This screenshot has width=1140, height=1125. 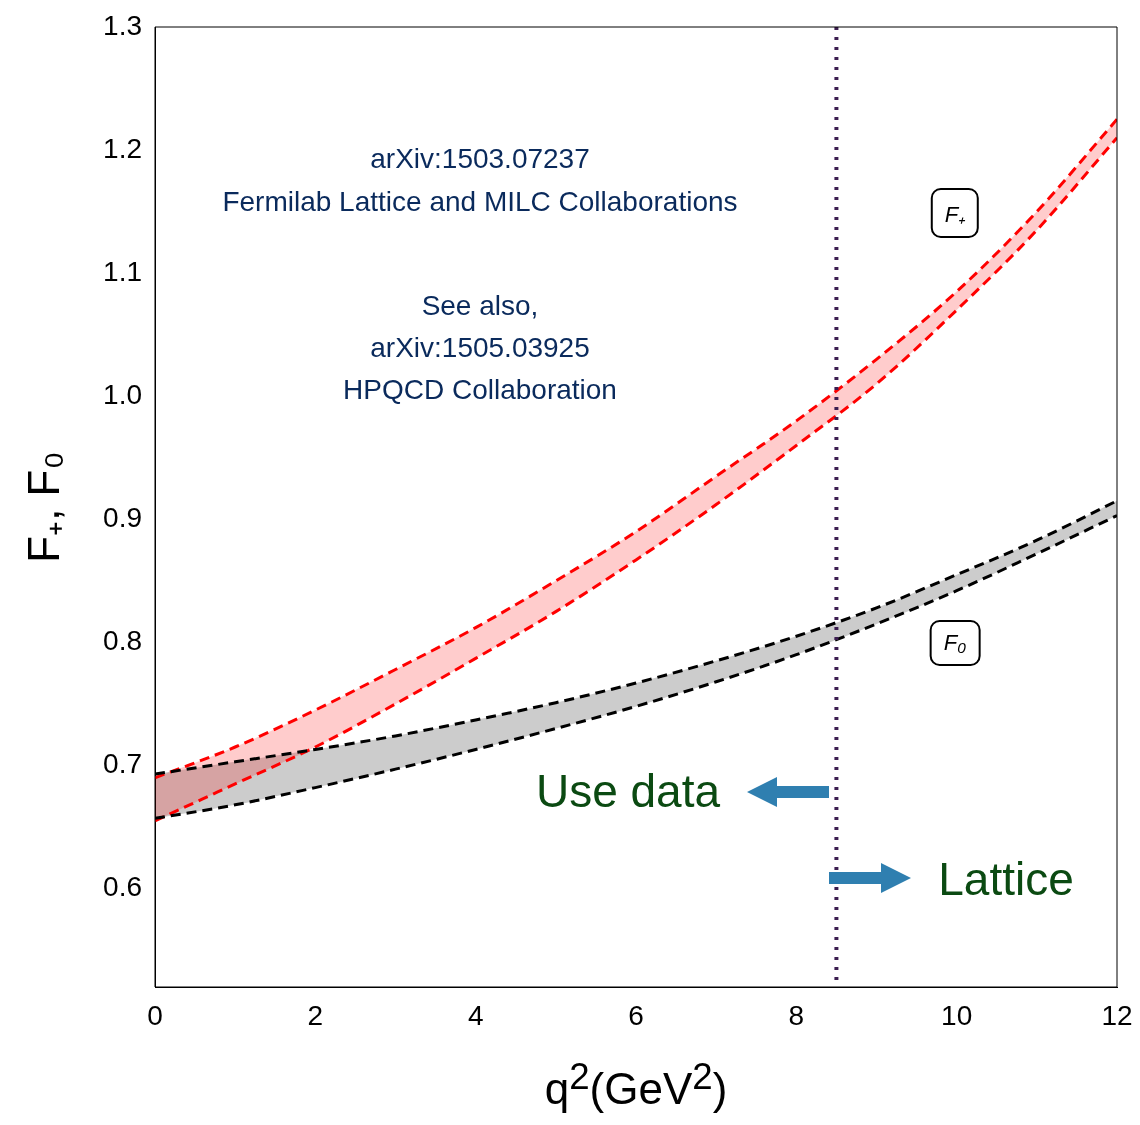 I want to click on y-tick-label: 0.9, so click(x=122, y=518).